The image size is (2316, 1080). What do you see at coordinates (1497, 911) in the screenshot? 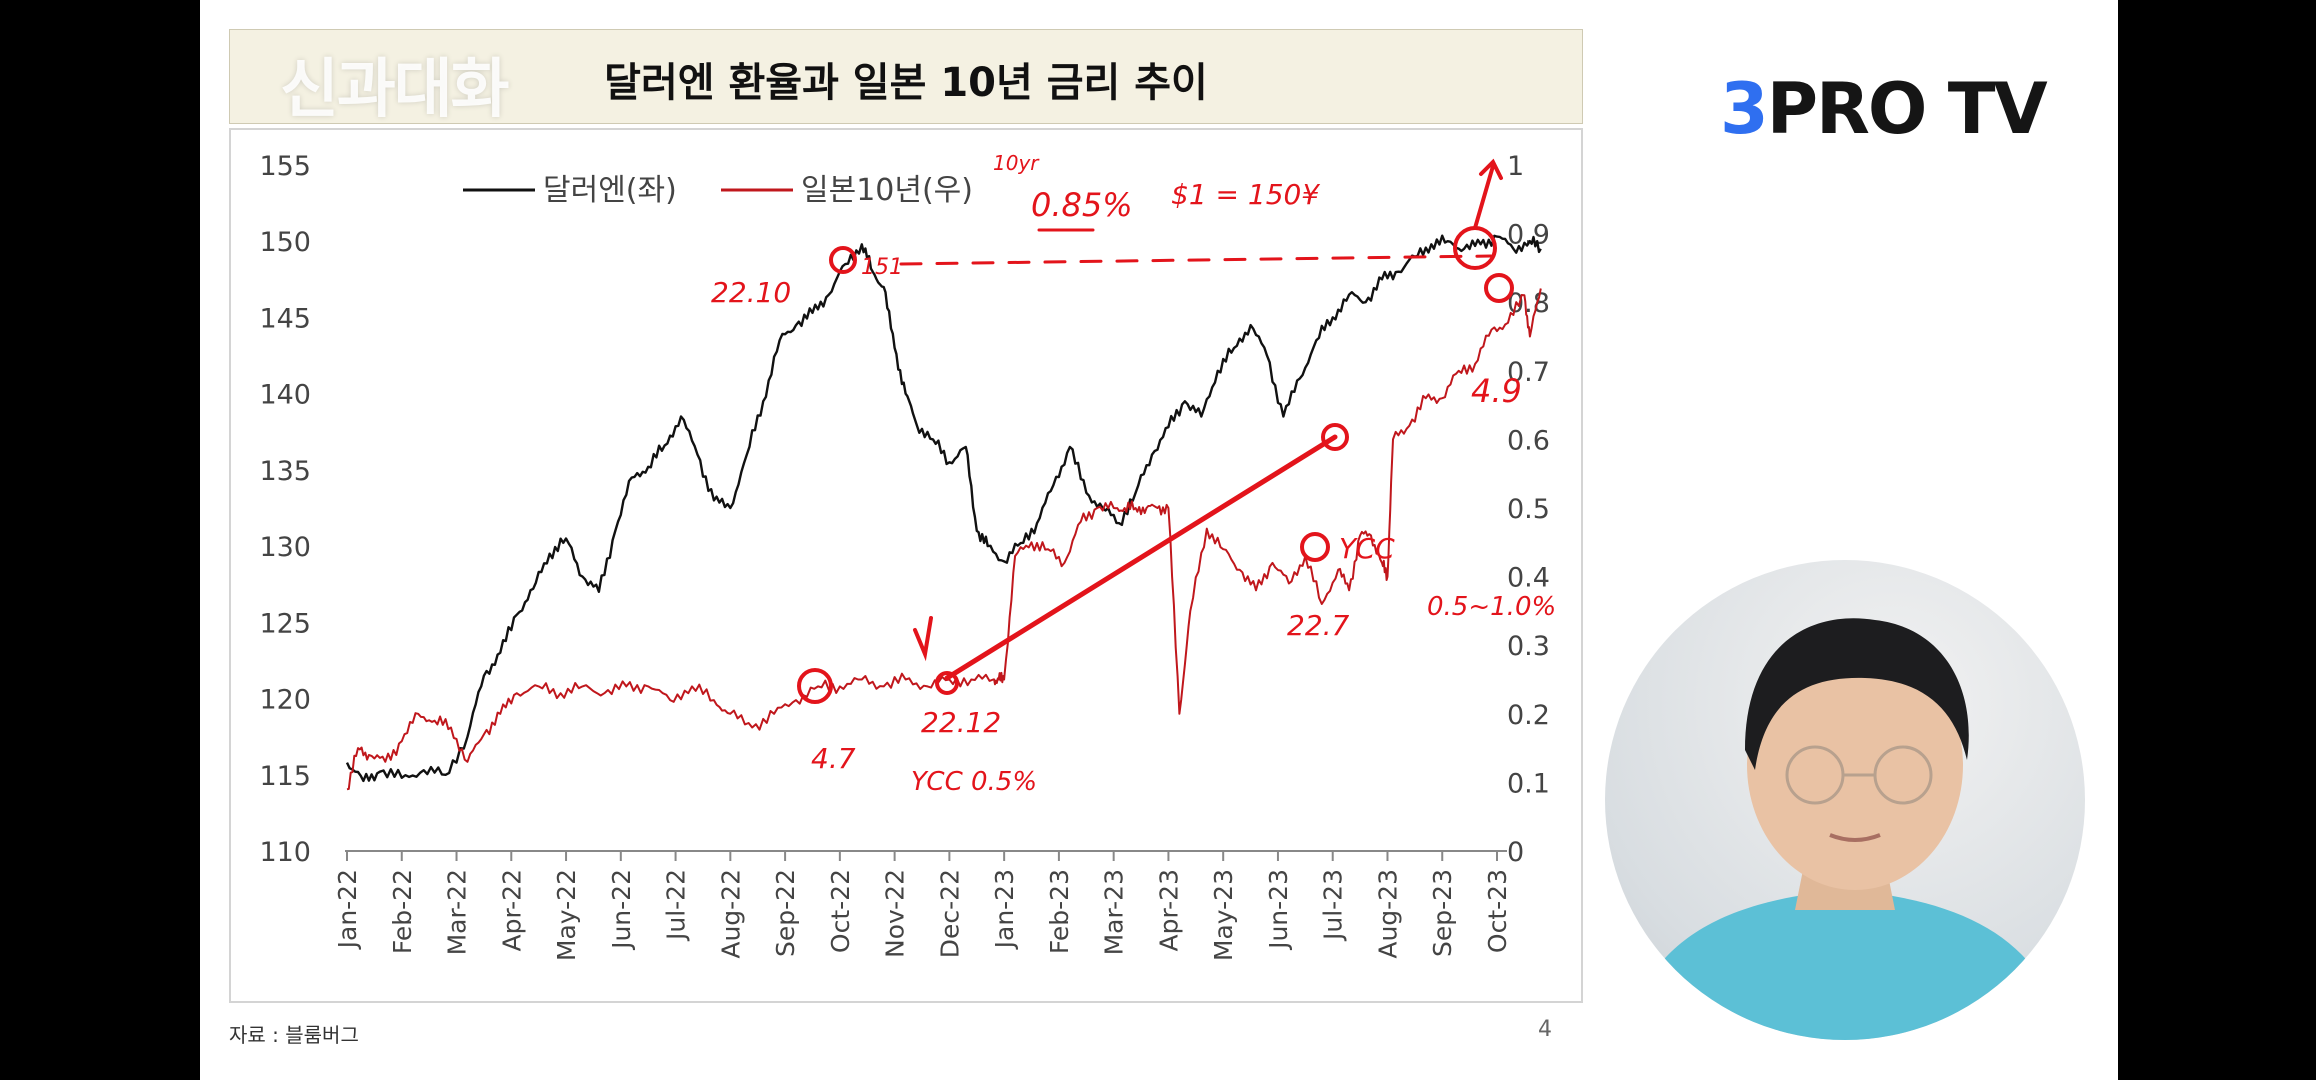
I see `x-tick-label: Oct-23` at bounding box center [1497, 911].